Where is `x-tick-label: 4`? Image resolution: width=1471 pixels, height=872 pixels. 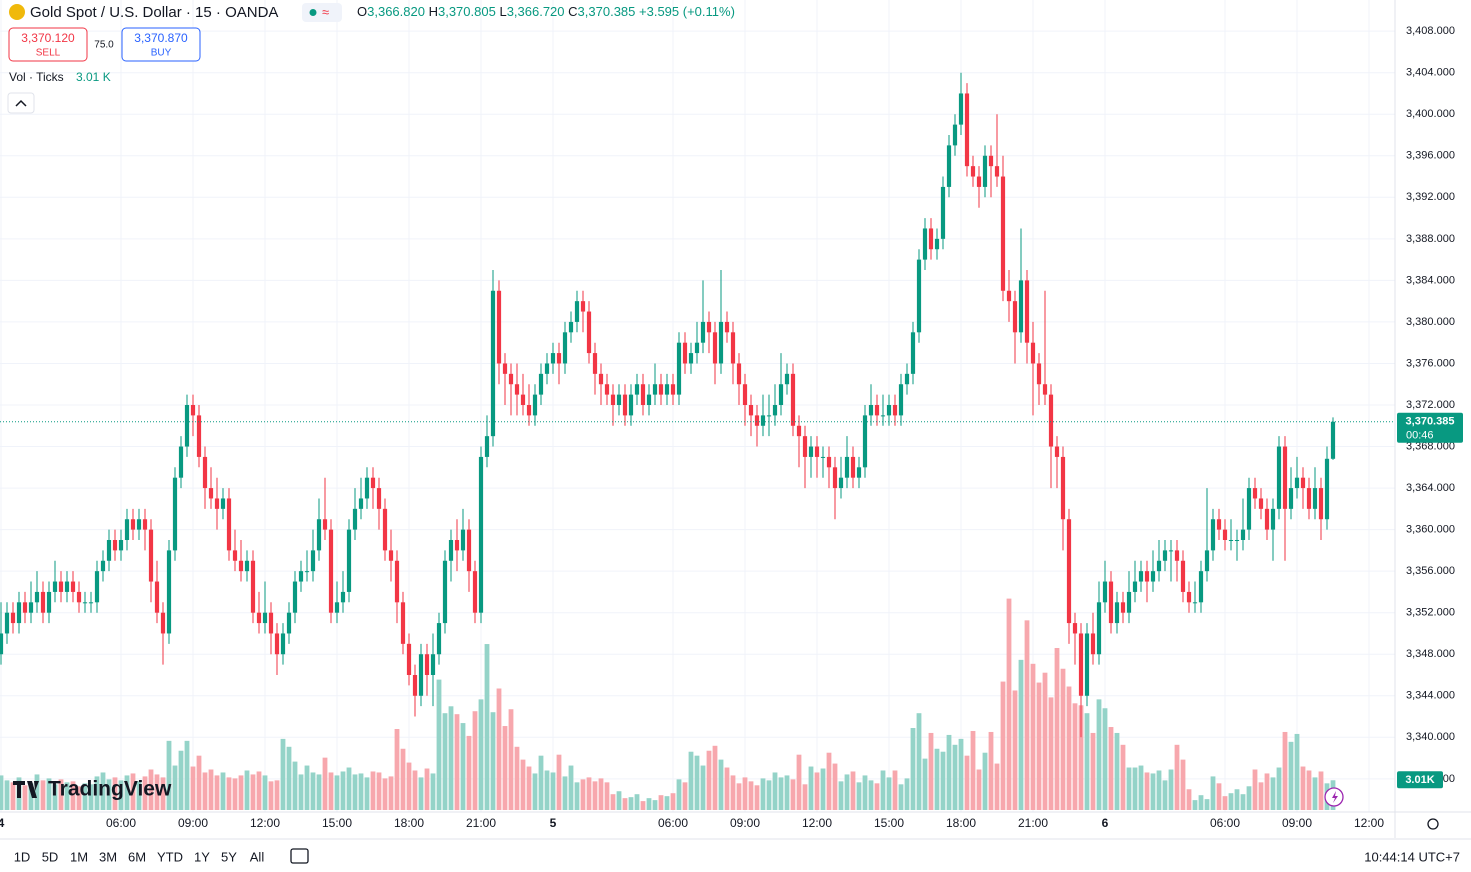 x-tick-label: 4 is located at coordinates (2, 823).